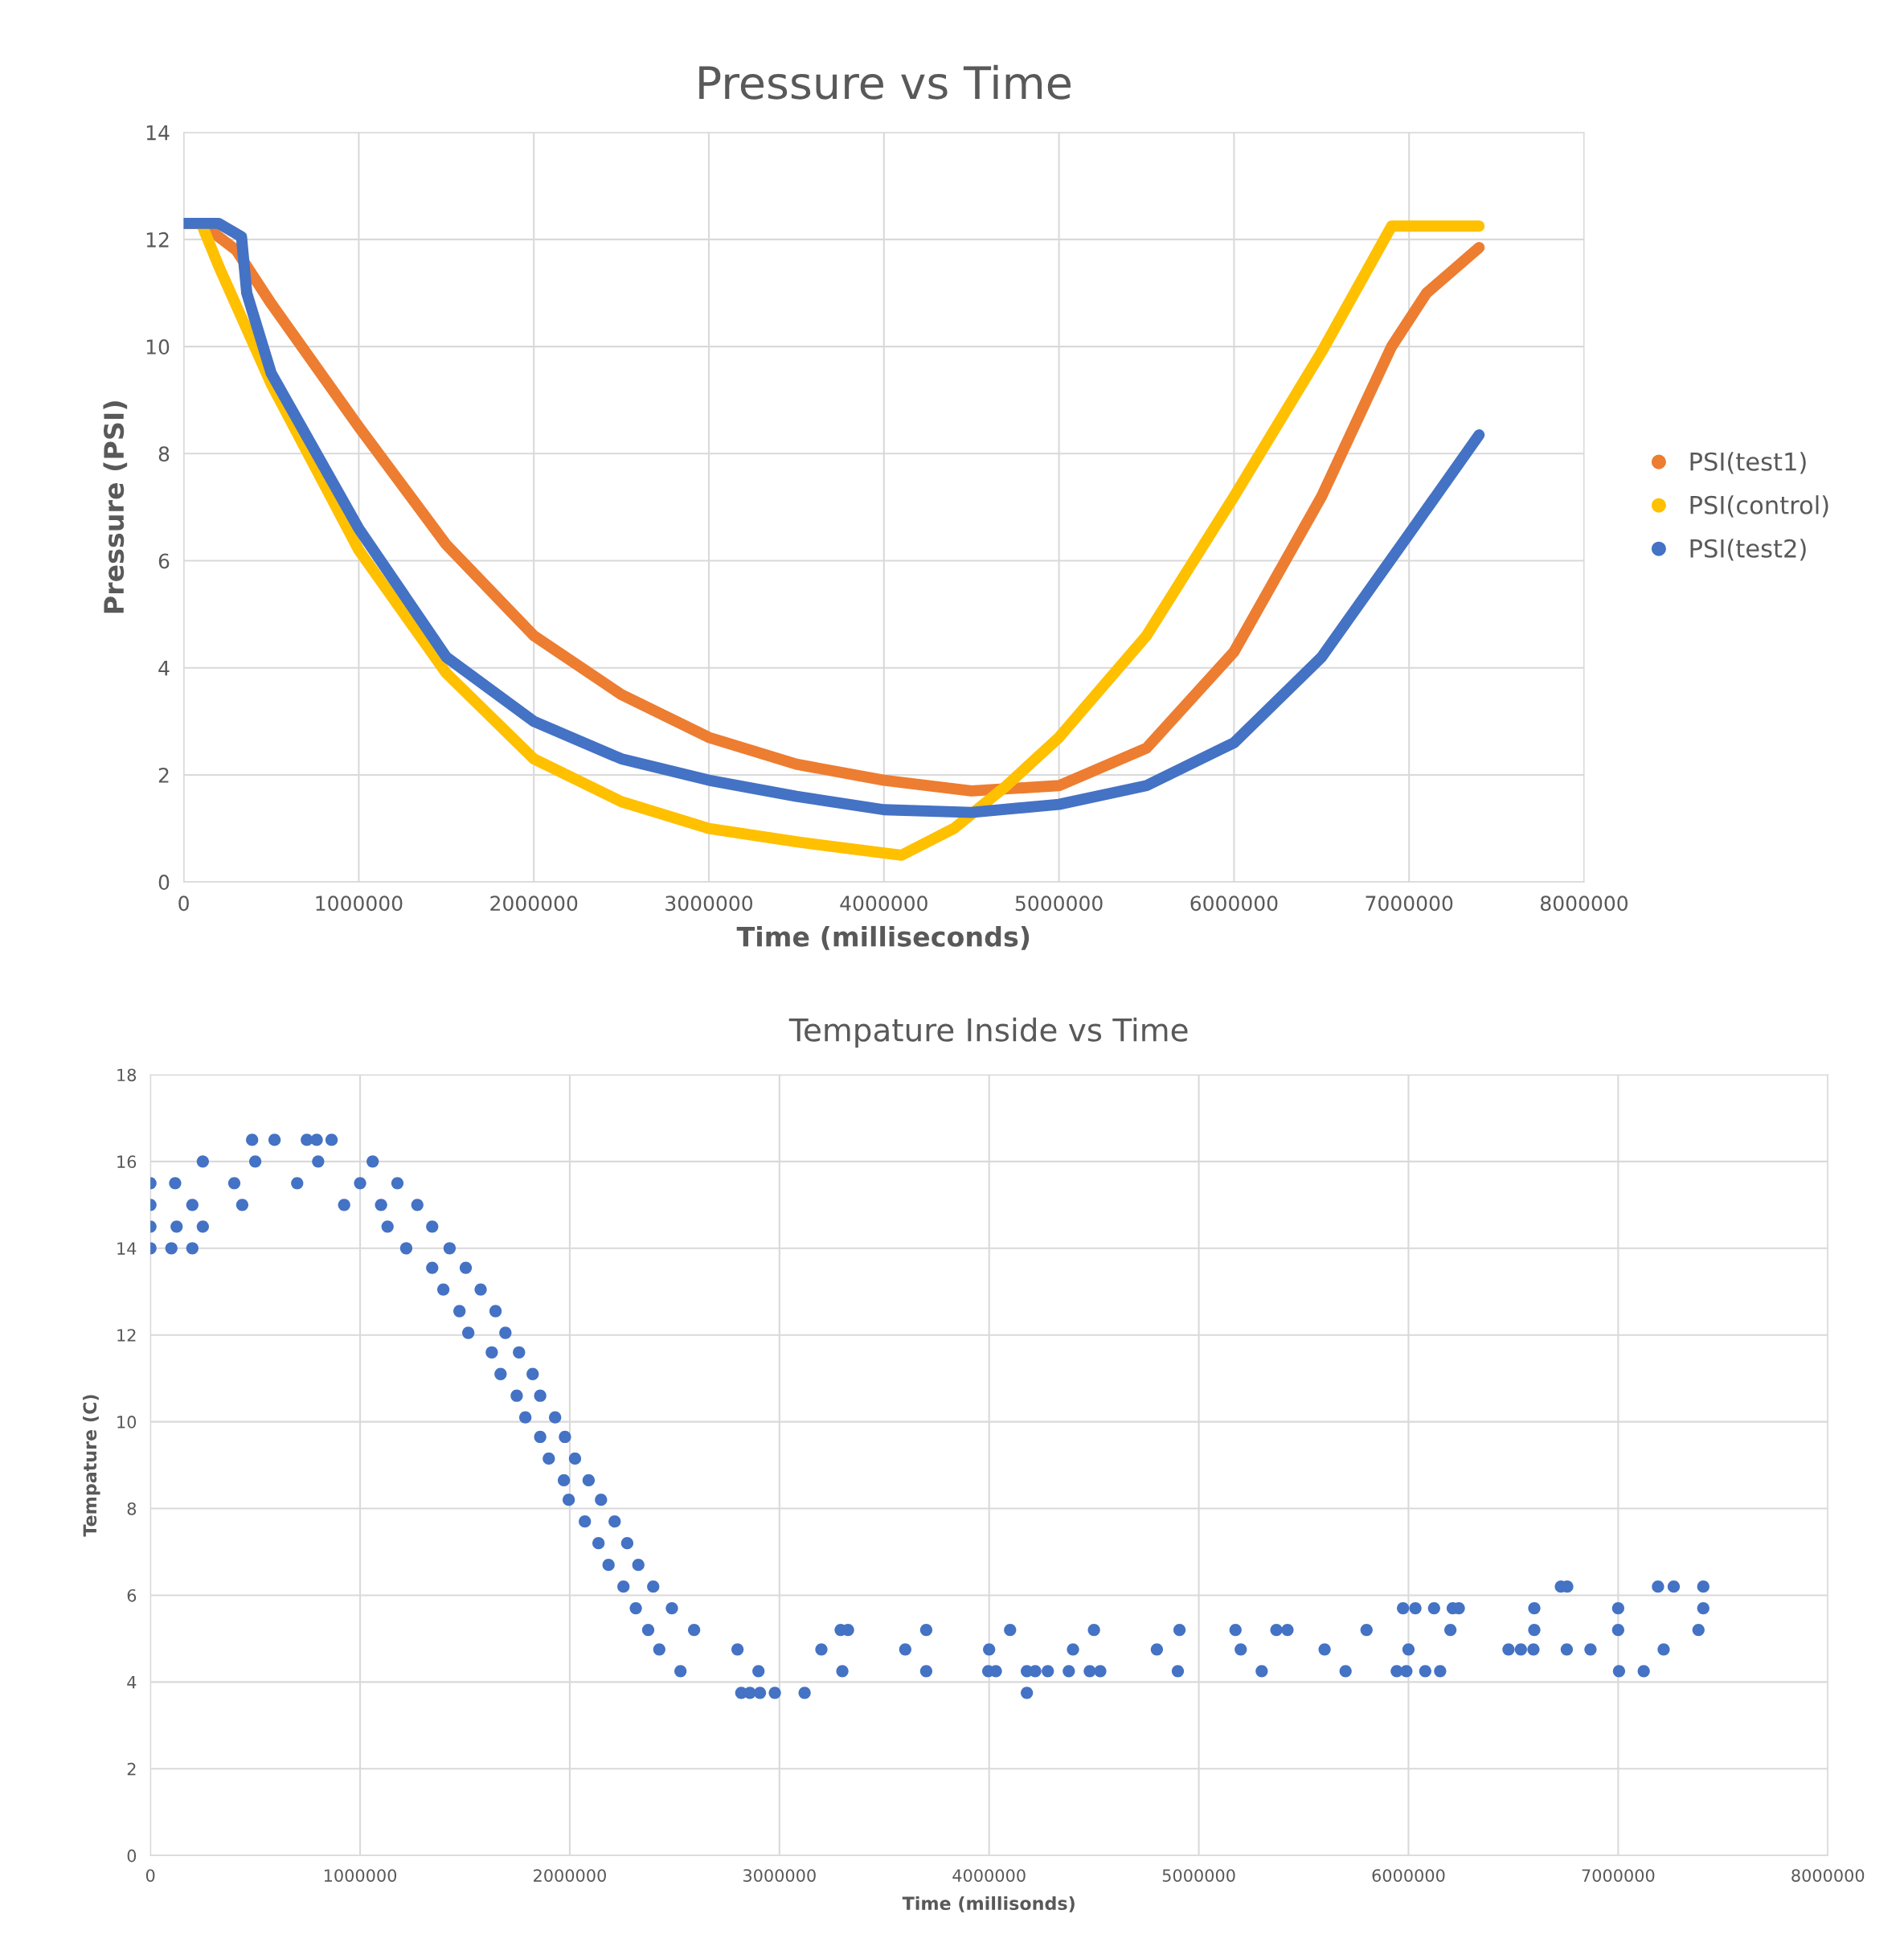 The height and width of the screenshot is (1947, 1904). What do you see at coordinates (183, 904) in the screenshot?
I see `x-tick-label: 0` at bounding box center [183, 904].